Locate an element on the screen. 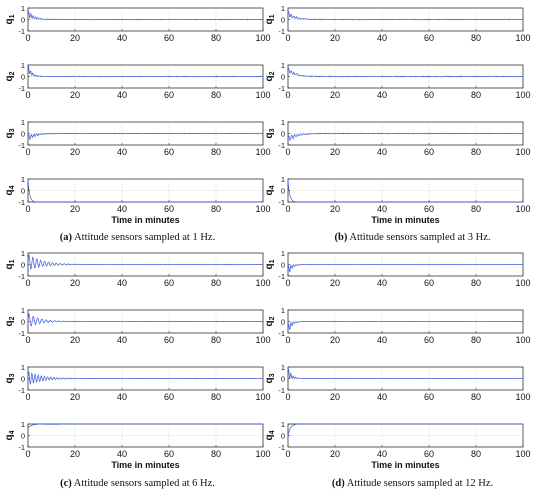 Image resolution: width=550 pixels, height=493 pixels. series-line-q4 is located at coordinates (145, 191).